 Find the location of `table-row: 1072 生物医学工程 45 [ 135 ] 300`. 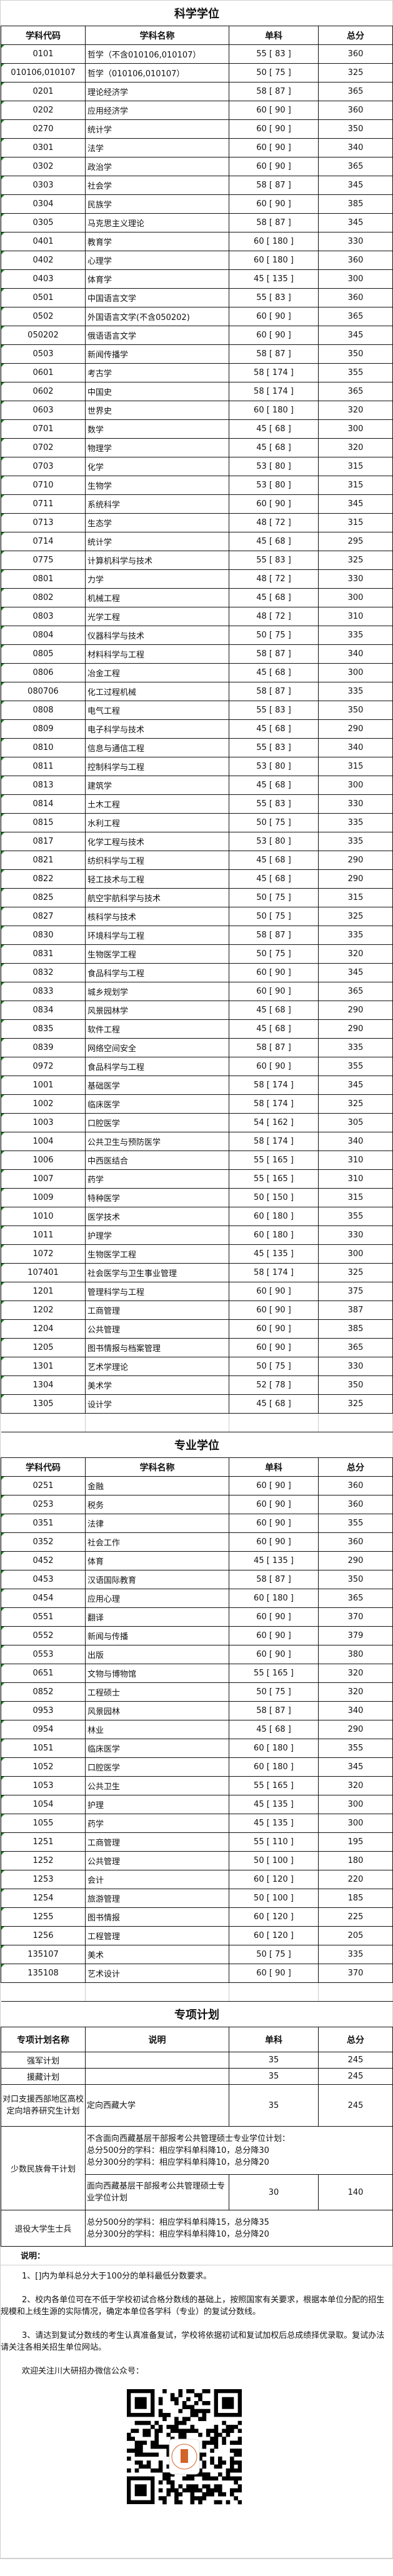

table-row: 1072 生物医学工程 45 [ 135 ] 300 is located at coordinates (197, 1254).